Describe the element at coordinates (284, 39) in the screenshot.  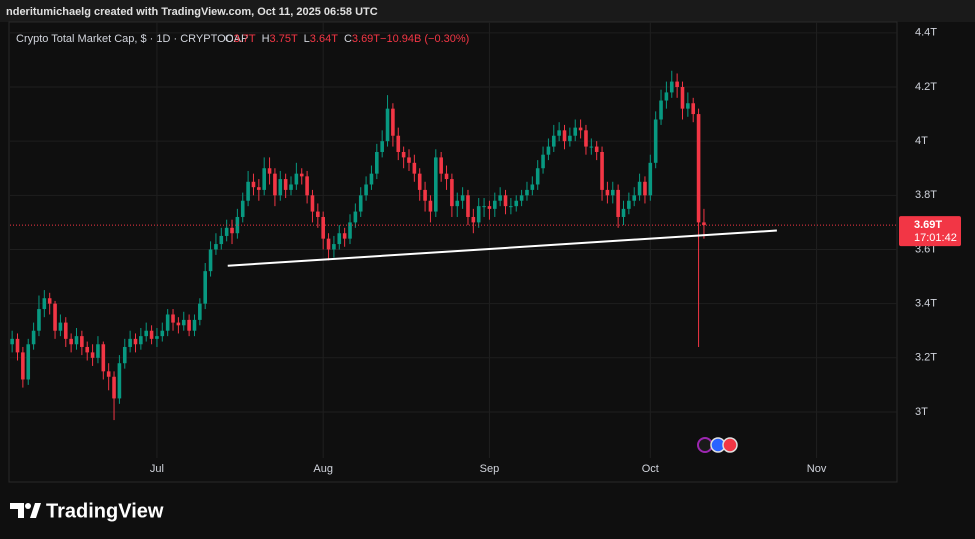
I see `legend-value: 3.75T` at that location.